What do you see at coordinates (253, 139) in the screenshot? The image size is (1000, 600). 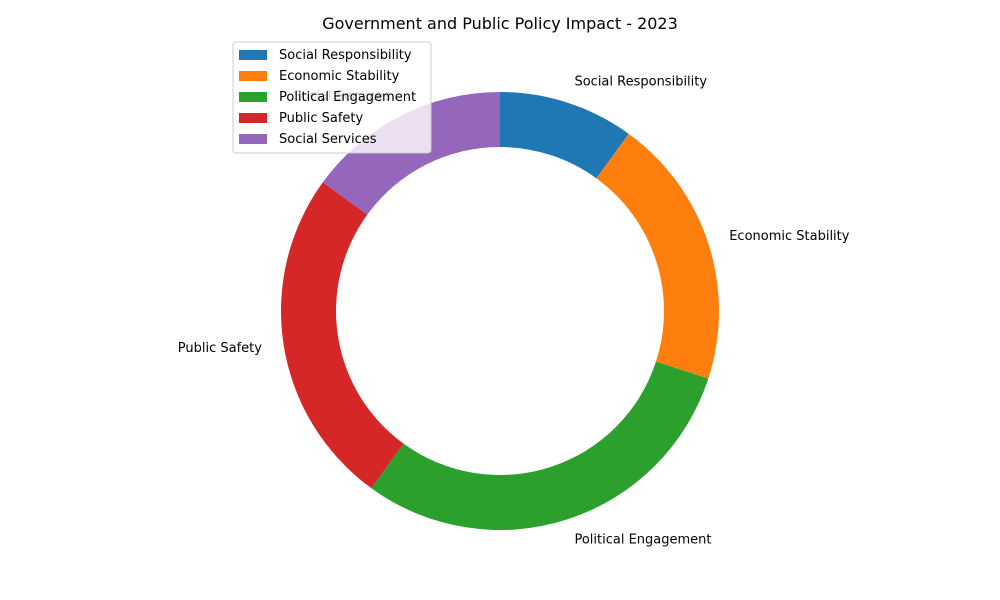 I see `legend-swatch-social-services` at bounding box center [253, 139].